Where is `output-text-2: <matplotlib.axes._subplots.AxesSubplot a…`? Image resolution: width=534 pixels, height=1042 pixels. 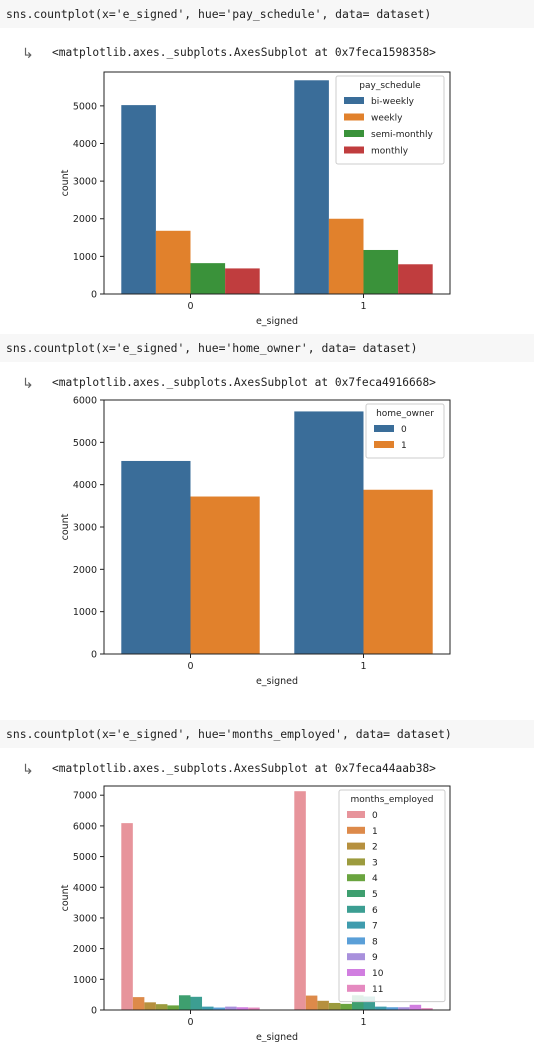
output-text-2: <matplotlib.axes._subplots.AxesSubplot a… is located at coordinates (244, 382).